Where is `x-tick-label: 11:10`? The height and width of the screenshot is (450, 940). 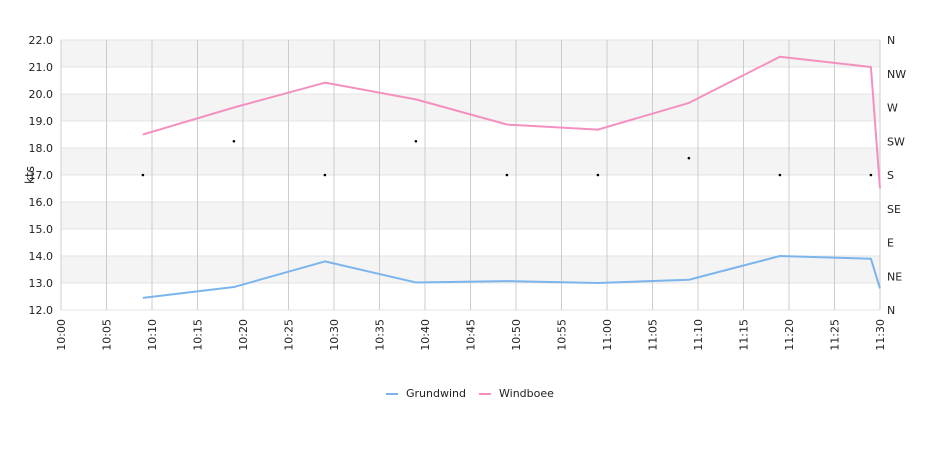 x-tick-label: 11:10 is located at coordinates (698, 335).